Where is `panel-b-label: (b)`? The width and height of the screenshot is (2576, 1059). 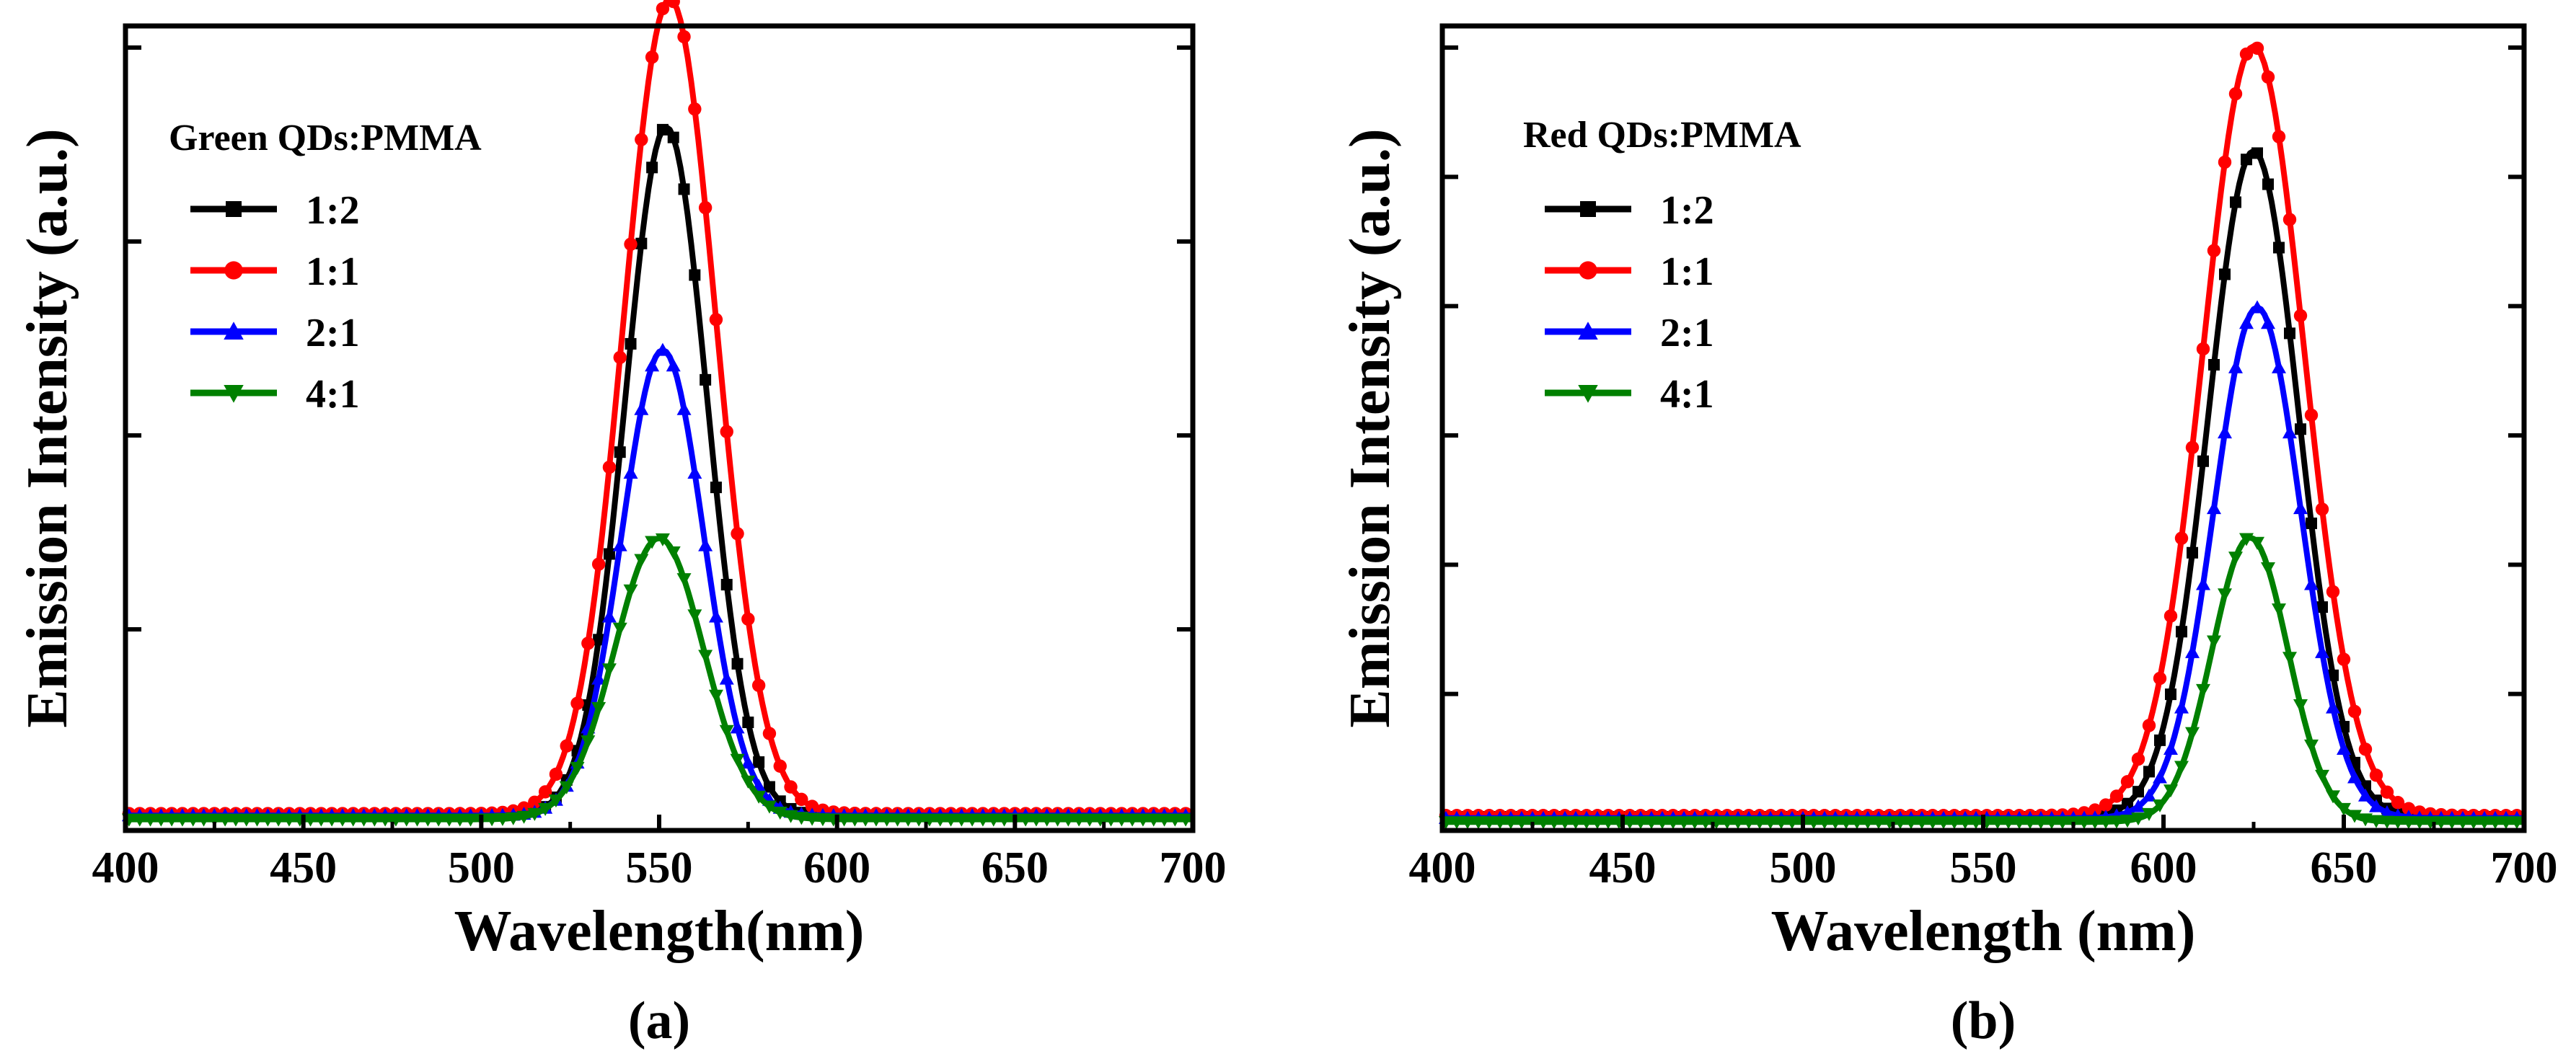
panel-b-label: (b) is located at coordinates (1983, 1021).